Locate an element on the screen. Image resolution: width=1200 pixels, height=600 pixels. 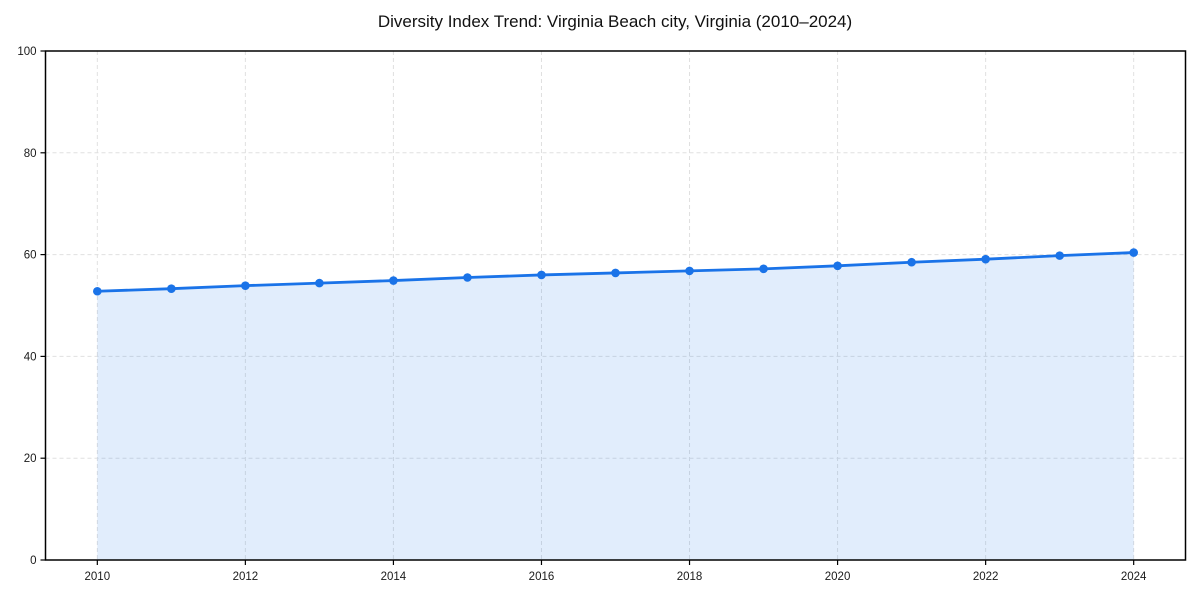
data-point-2021 is located at coordinates (911, 262).